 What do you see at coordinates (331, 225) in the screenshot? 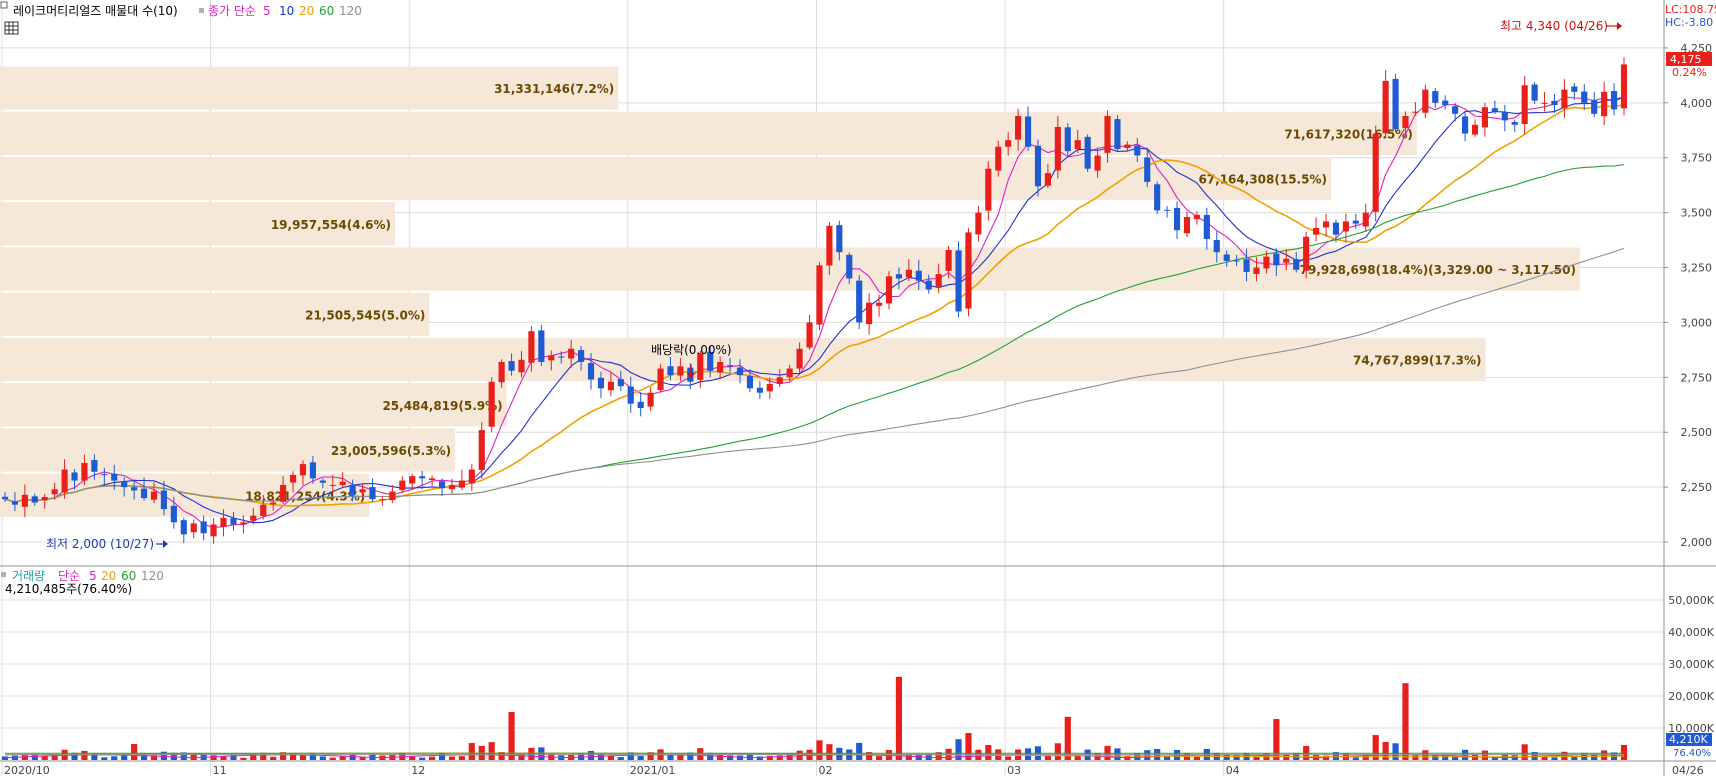
I see `price-profile-label: 19,957,554(4.6%)` at bounding box center [331, 225].